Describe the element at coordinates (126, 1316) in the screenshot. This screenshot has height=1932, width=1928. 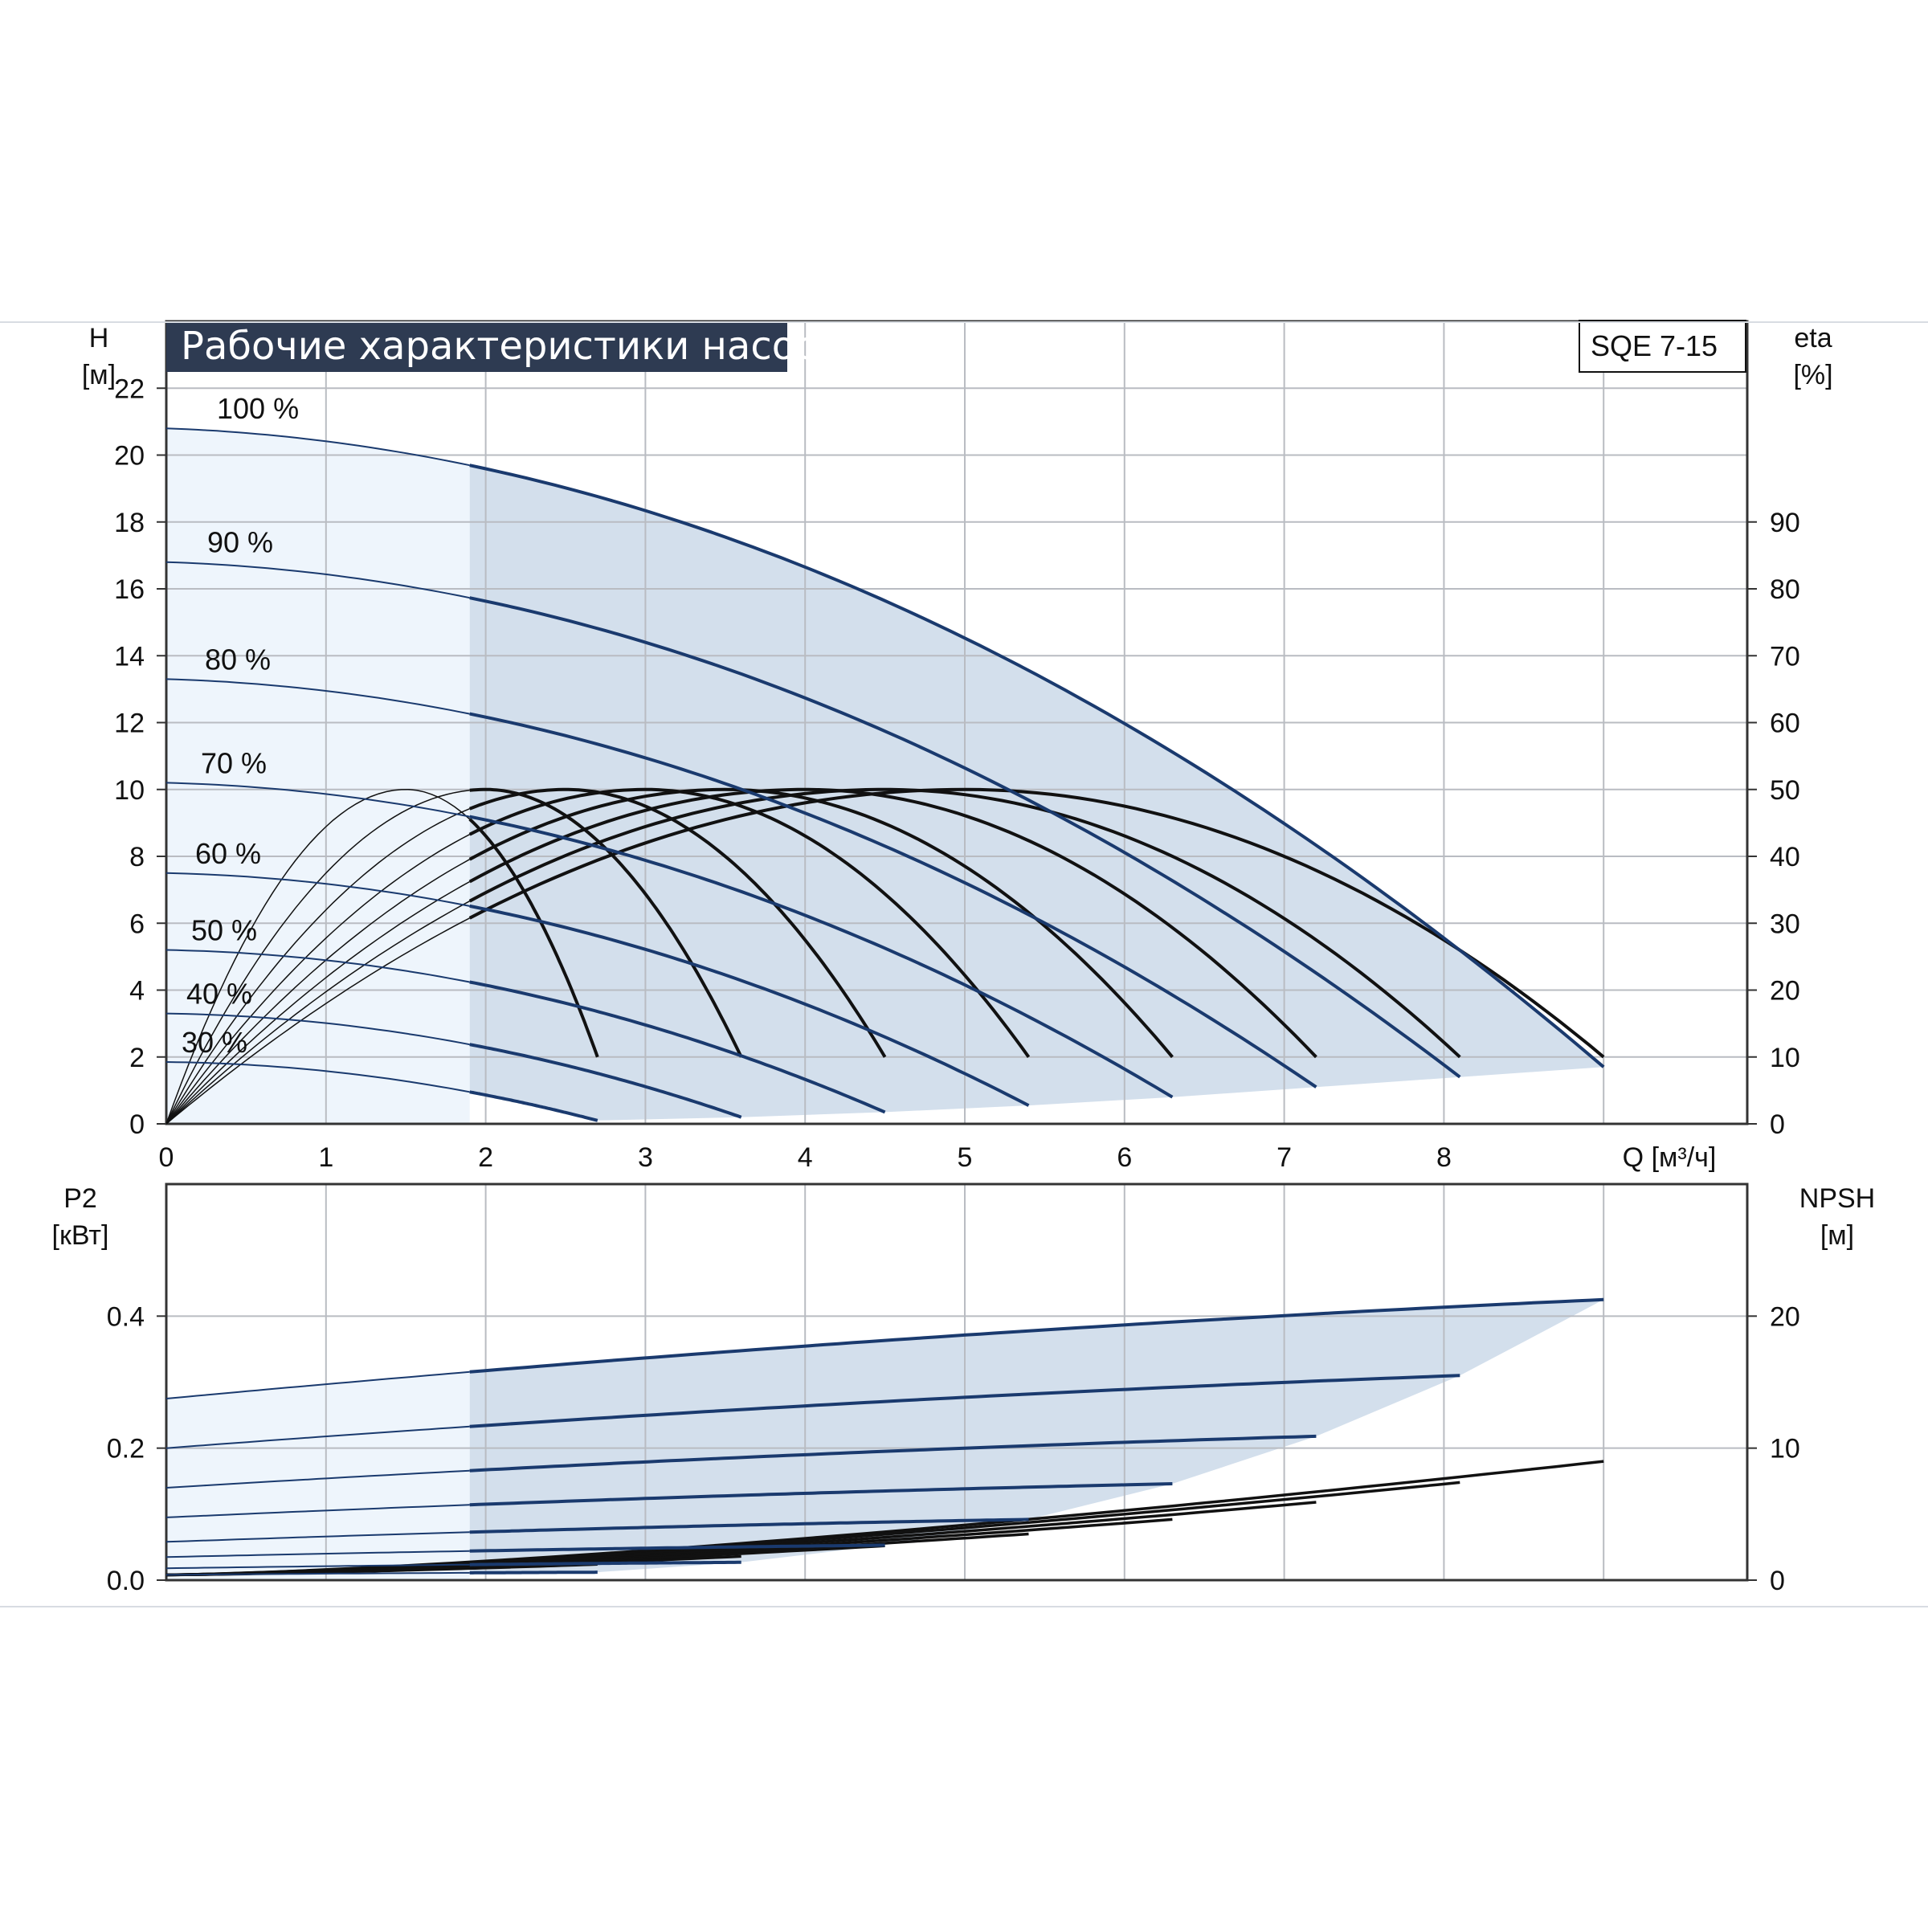
I see `p2-tick-label: 0.4` at that location.